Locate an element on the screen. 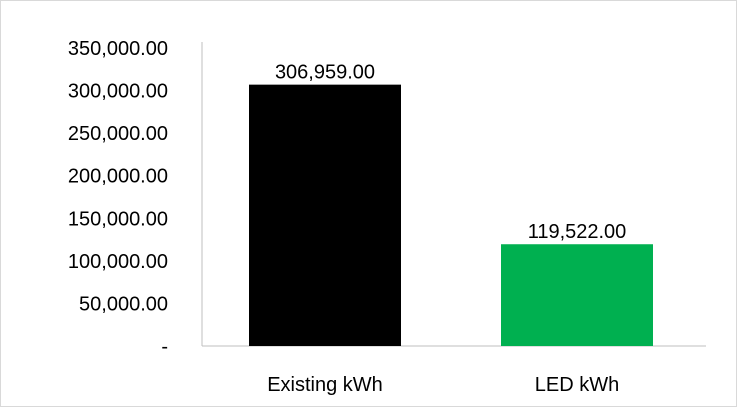  y-tick-label: 350,000.00 is located at coordinates (118, 49).